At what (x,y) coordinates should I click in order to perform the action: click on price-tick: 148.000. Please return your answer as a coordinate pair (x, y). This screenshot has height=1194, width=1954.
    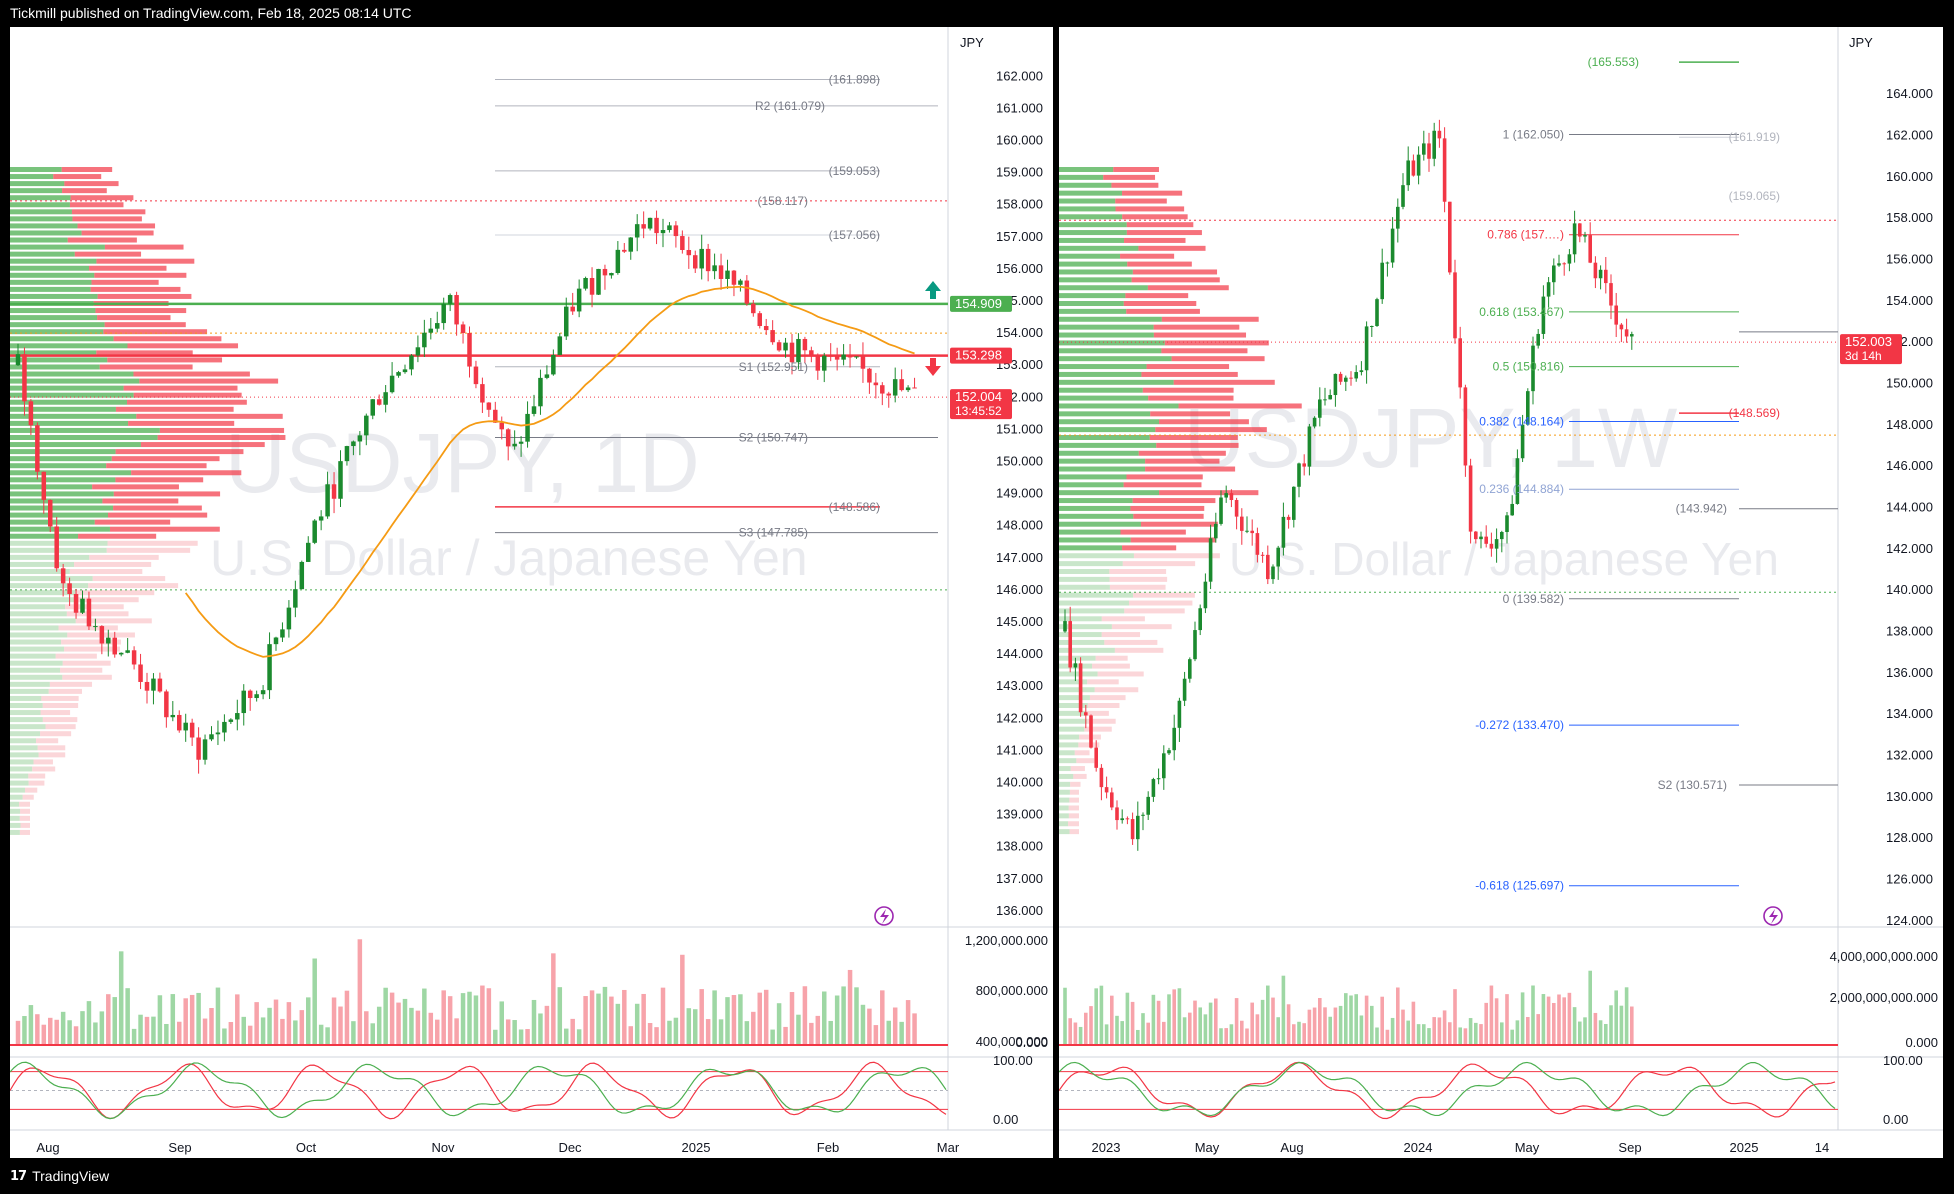
    Looking at the image, I should click on (1909, 424).